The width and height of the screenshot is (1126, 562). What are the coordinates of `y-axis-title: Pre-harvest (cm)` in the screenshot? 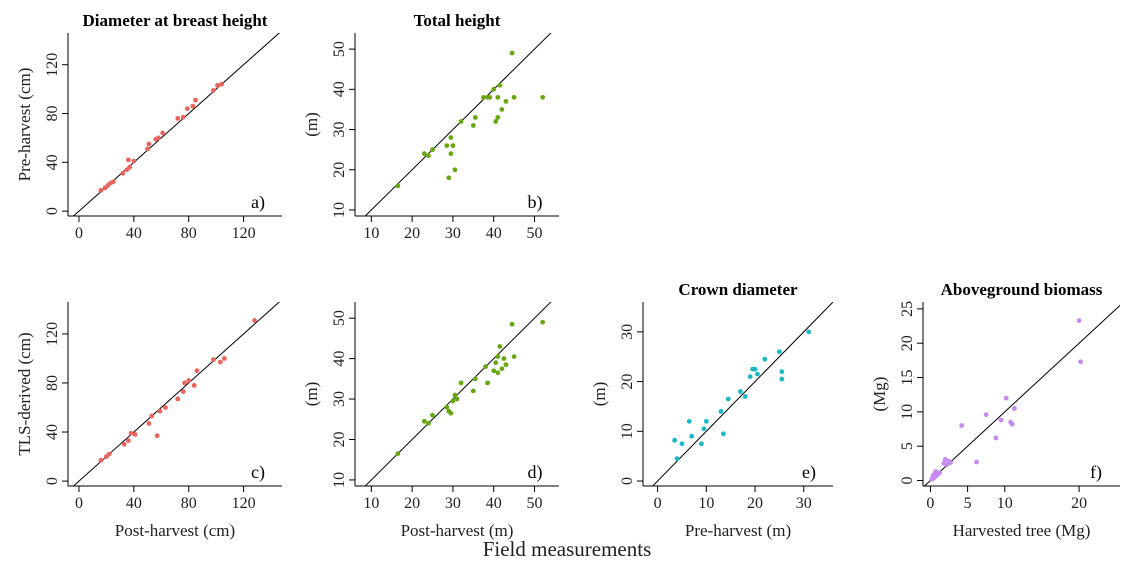 It's located at (24, 125).